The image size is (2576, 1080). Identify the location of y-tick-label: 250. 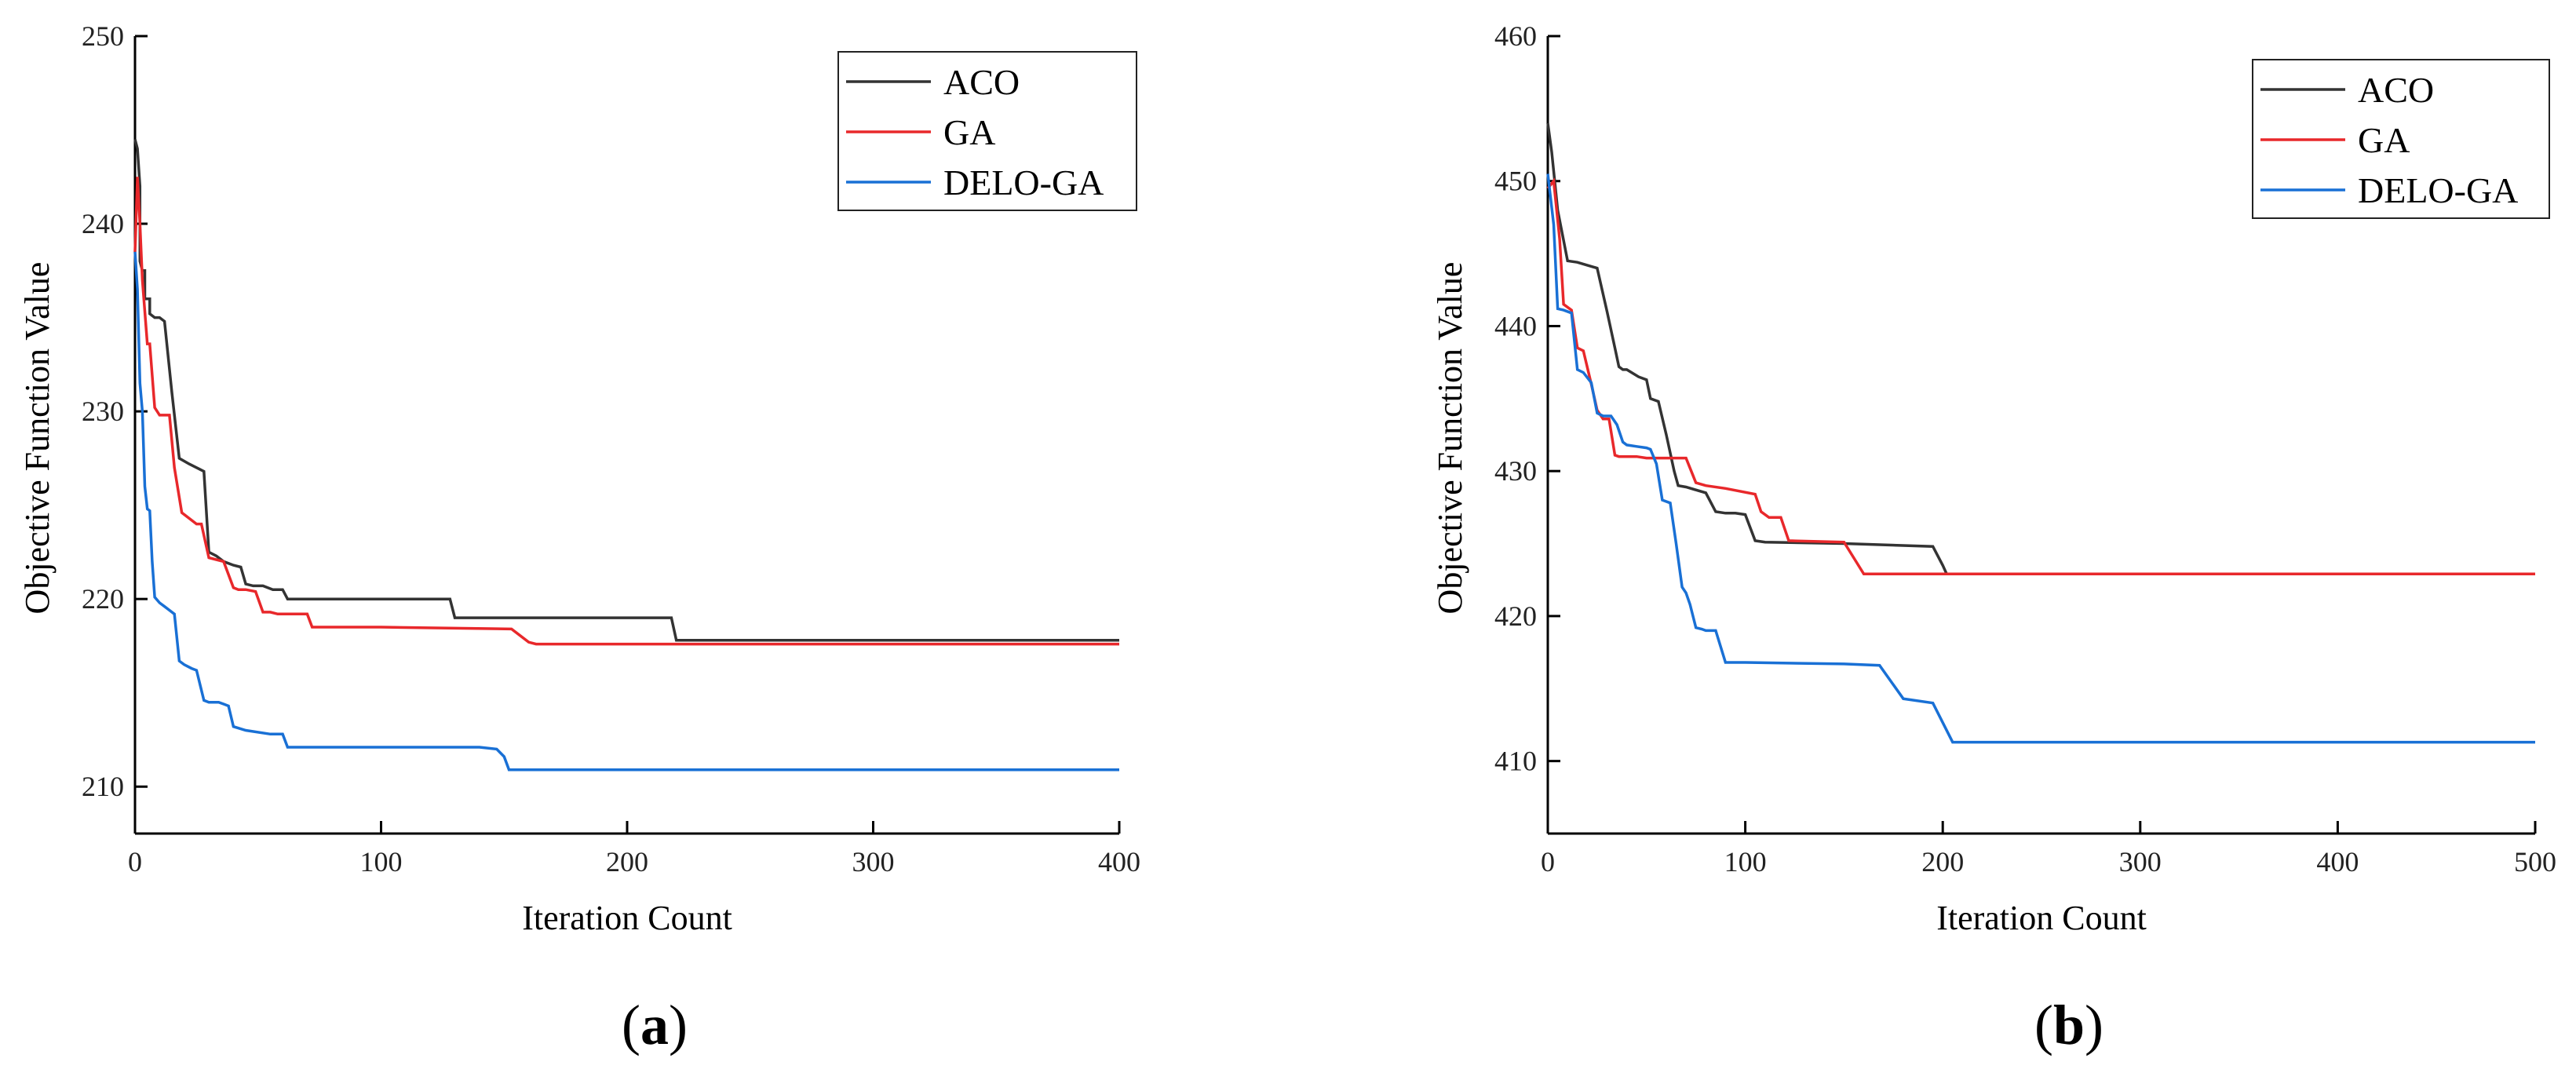
(103, 36).